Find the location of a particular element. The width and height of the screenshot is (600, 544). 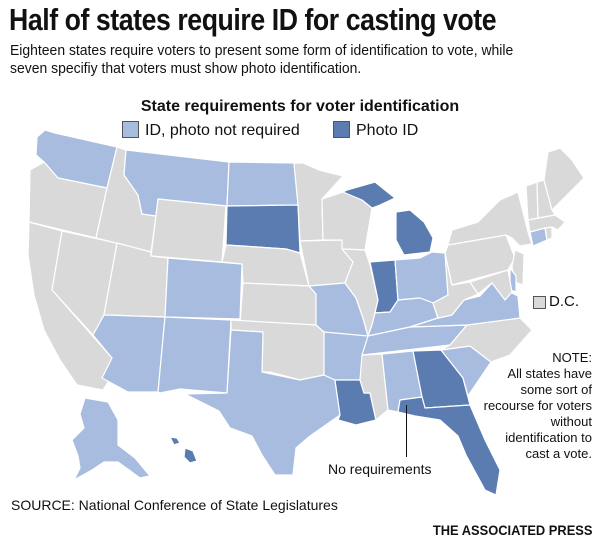

legend-item-id-not-photo: ID, photo not required is located at coordinates (211, 130).